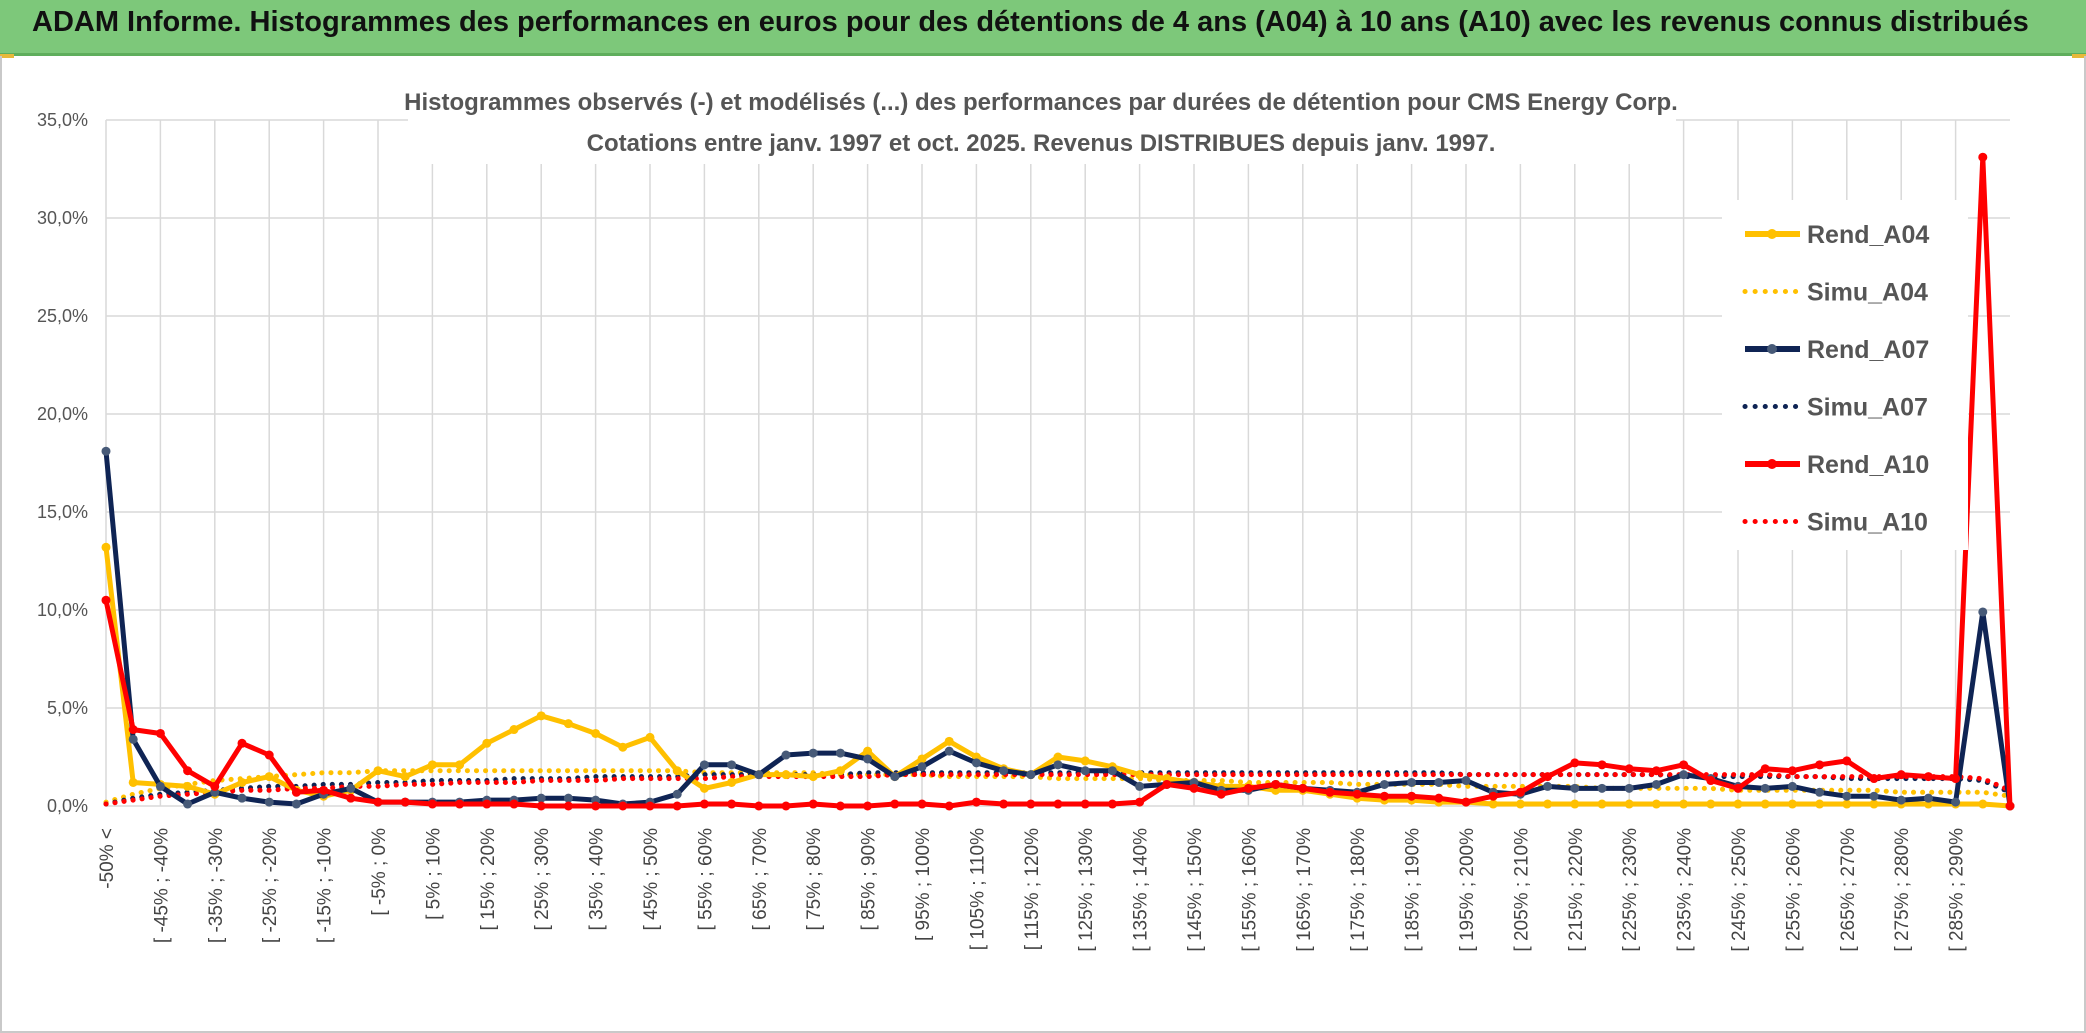  I want to click on legend-marker-rend_a04, so click(1772, 234).